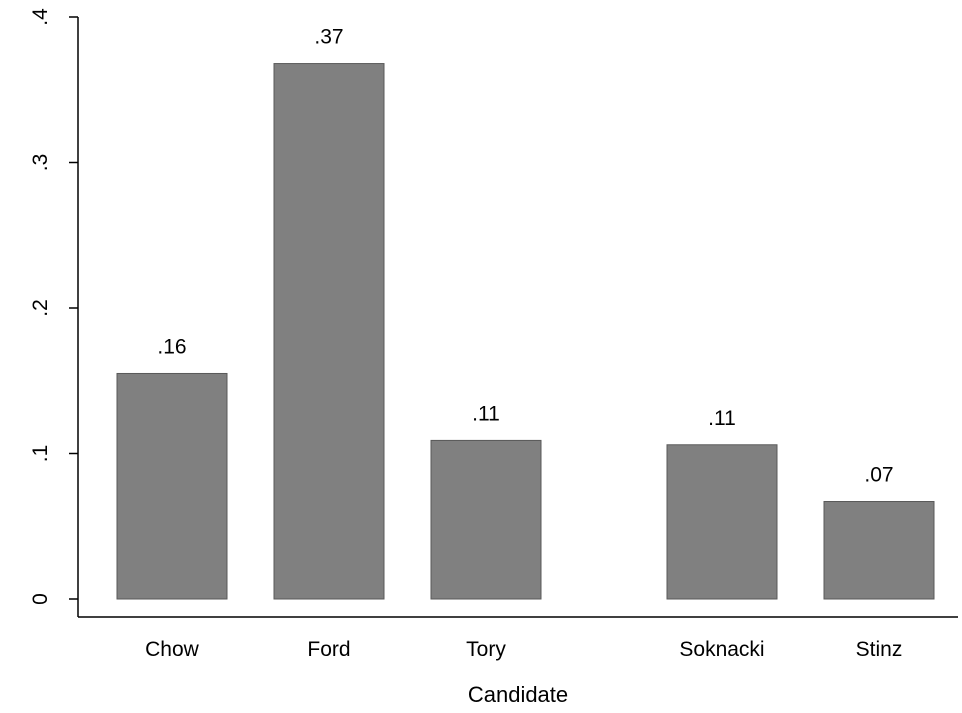 This screenshot has height=713, width=962. Describe the element at coordinates (486, 413) in the screenshot. I see `data-label-tory: .11` at that location.